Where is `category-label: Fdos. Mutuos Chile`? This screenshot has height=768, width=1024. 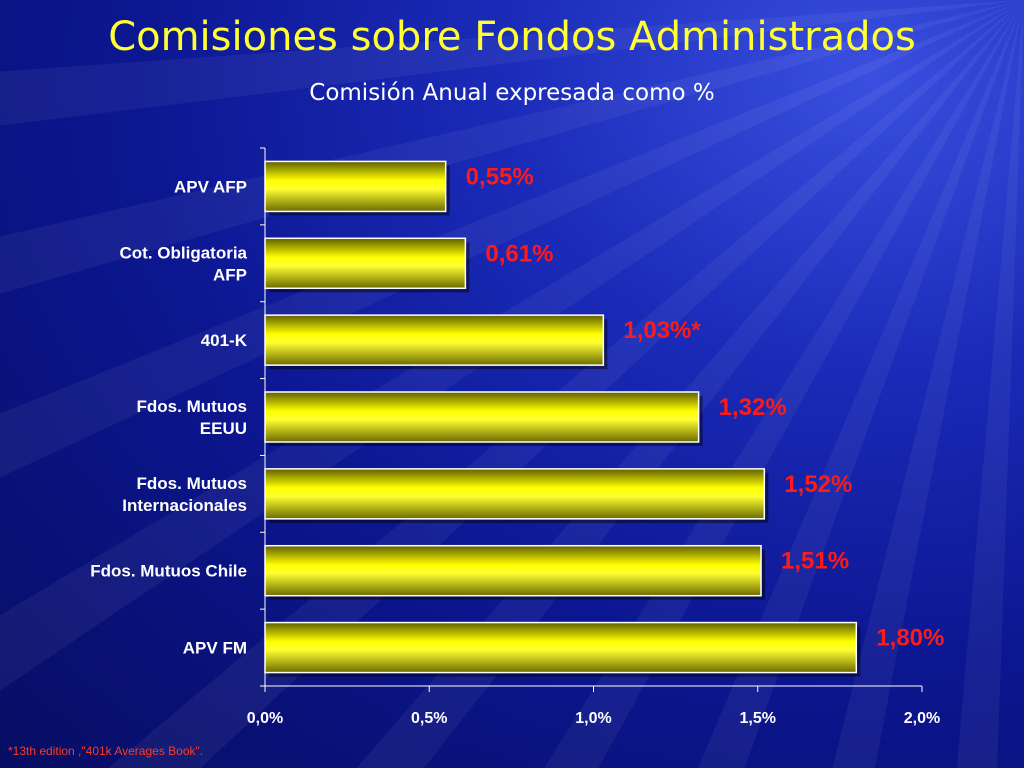 category-label: Fdos. Mutuos Chile is located at coordinates (168, 571).